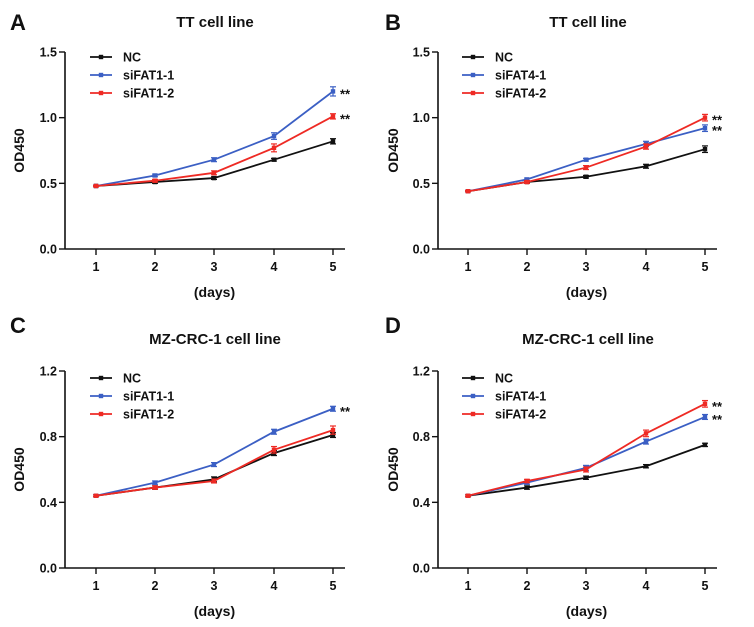 The image size is (754, 627). What do you see at coordinates (421, 503) in the screenshot?
I see `y-tick-label: 0.4` at bounding box center [421, 503].